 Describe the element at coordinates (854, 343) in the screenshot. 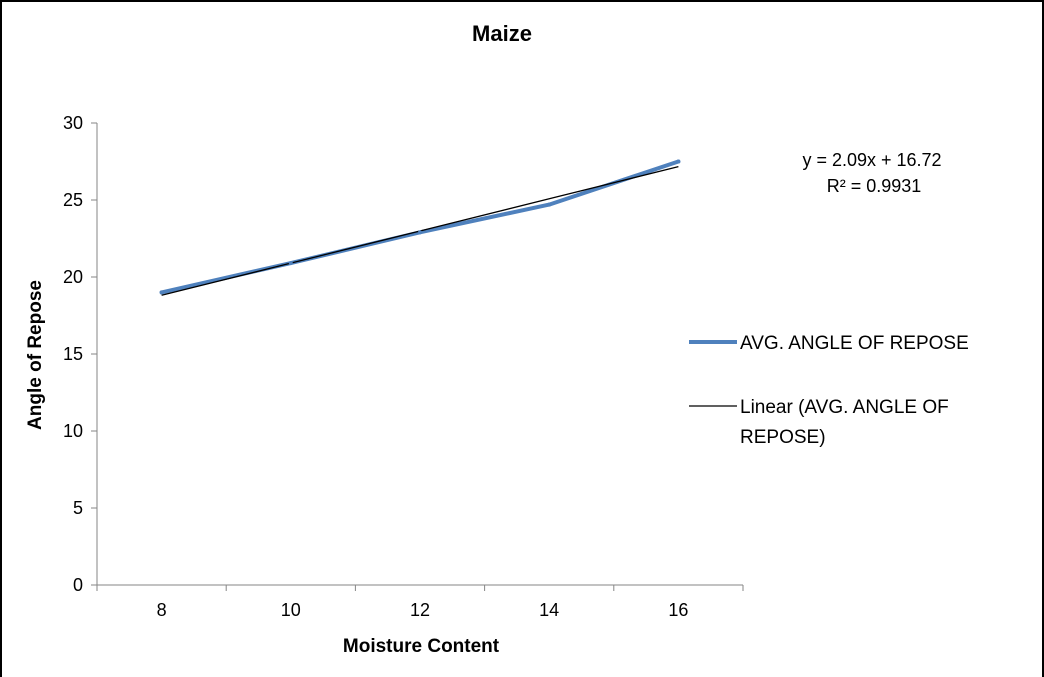

I see `legend-label-avg: AVG. ANGLE OF REPOSE` at that location.